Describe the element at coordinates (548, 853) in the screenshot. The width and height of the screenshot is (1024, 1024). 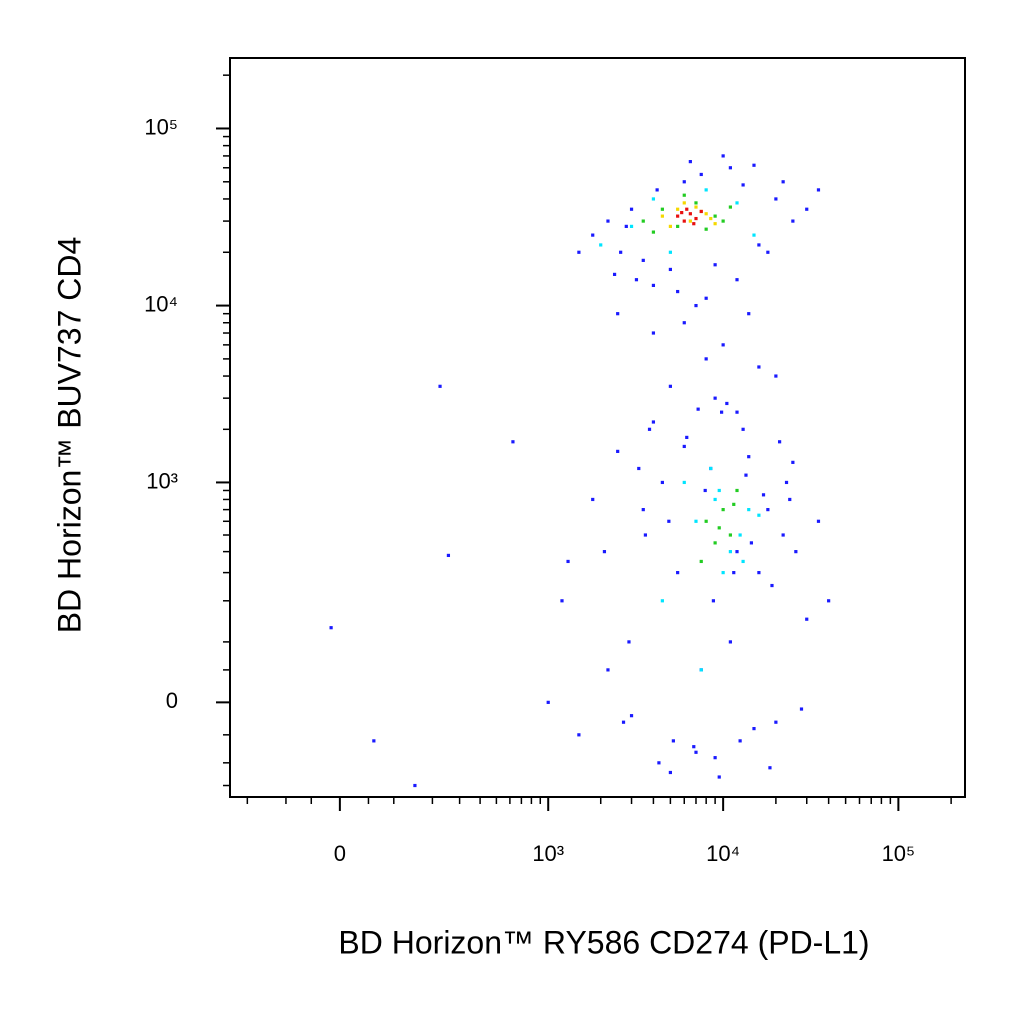
I see `x-tick-label: 10³` at that location.